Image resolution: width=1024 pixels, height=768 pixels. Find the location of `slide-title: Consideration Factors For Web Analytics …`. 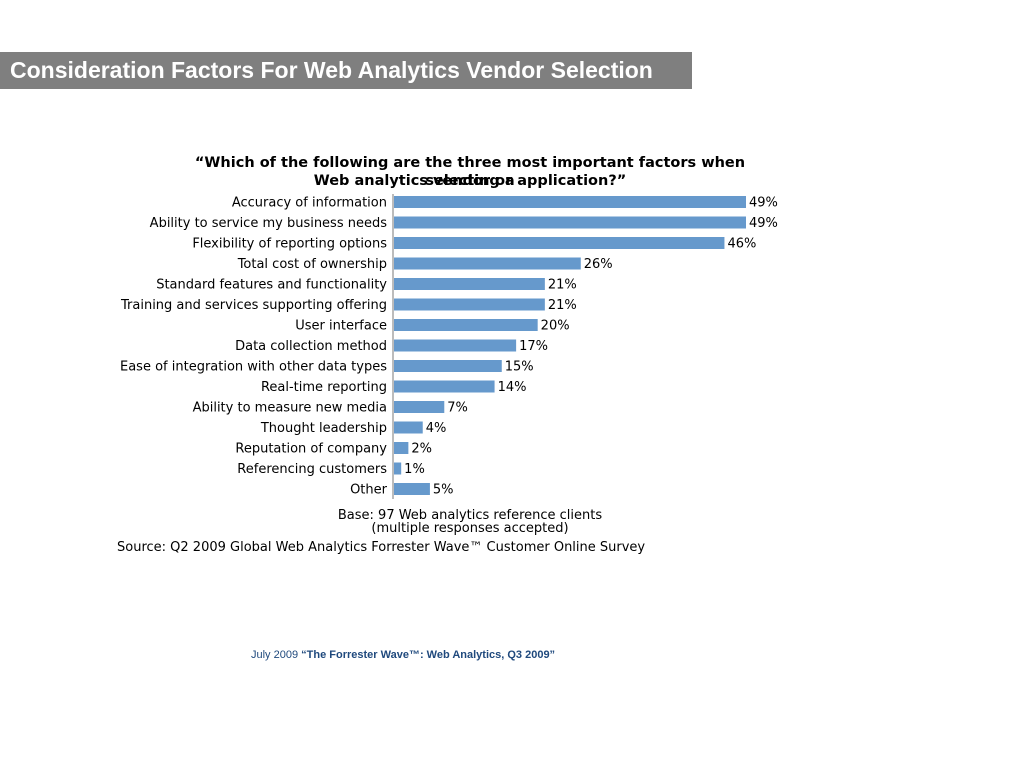

slide-title: Consideration Factors For Web Analytics … is located at coordinates (346, 70).